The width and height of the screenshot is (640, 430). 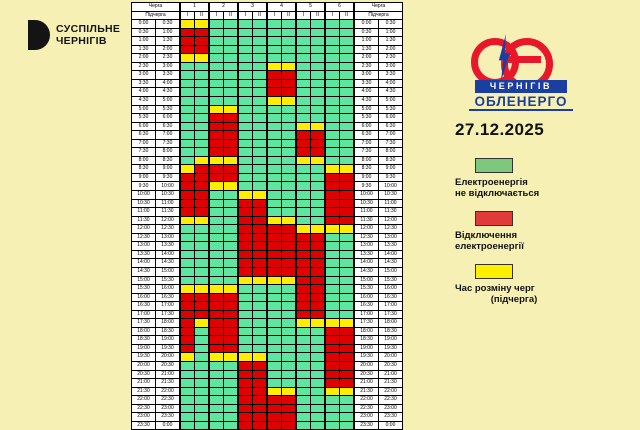 I want to click on time-end-right: 14:00, so click(x=390, y=254).